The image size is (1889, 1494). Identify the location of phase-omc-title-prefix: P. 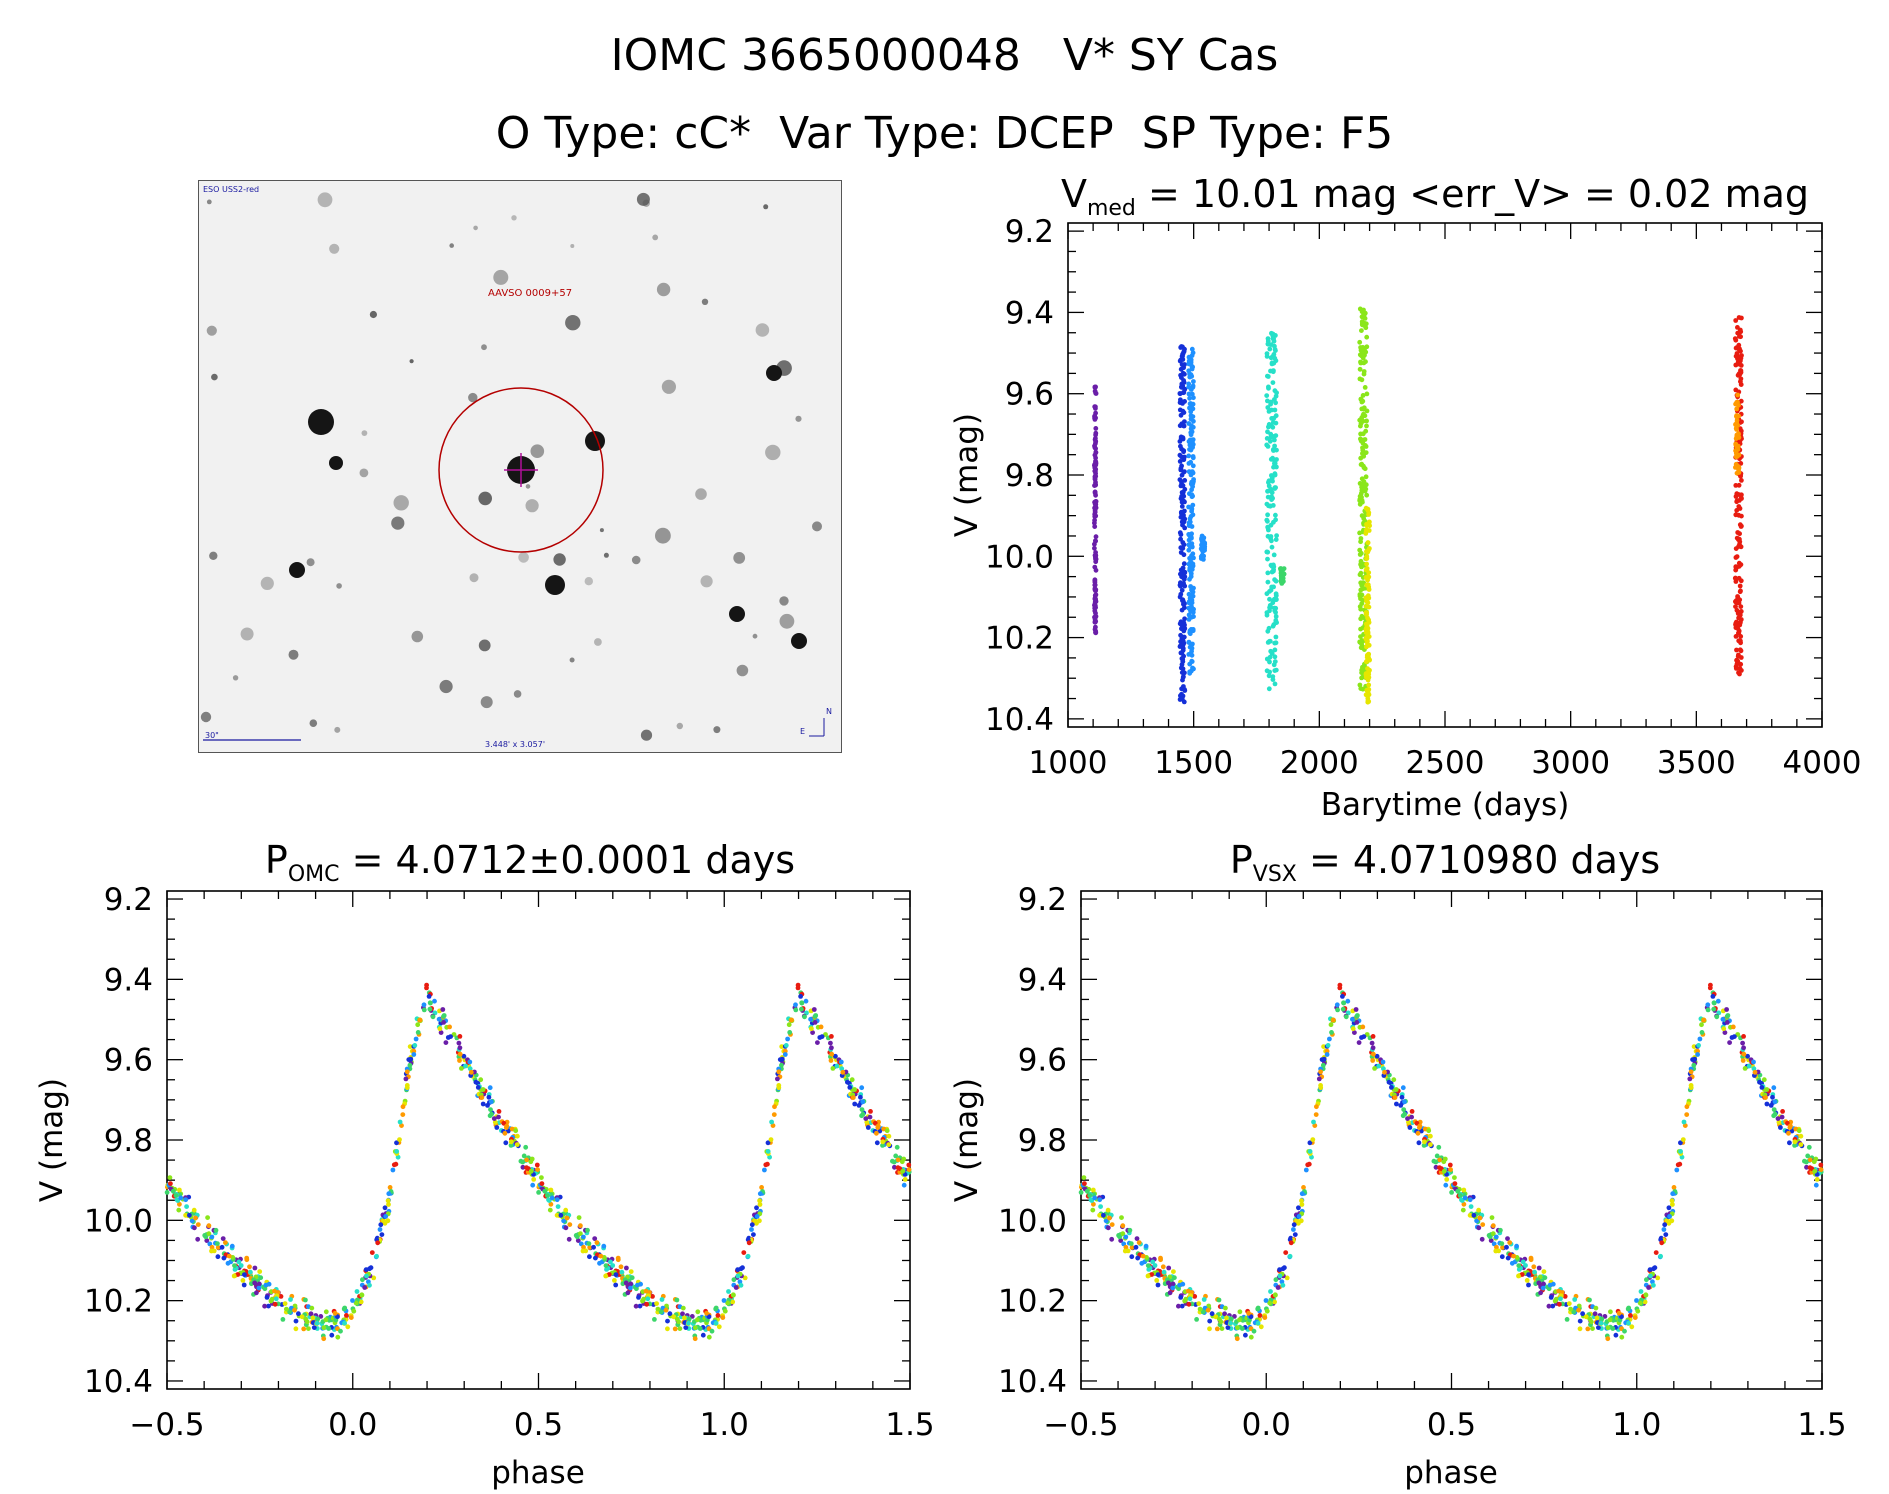
(276, 860).